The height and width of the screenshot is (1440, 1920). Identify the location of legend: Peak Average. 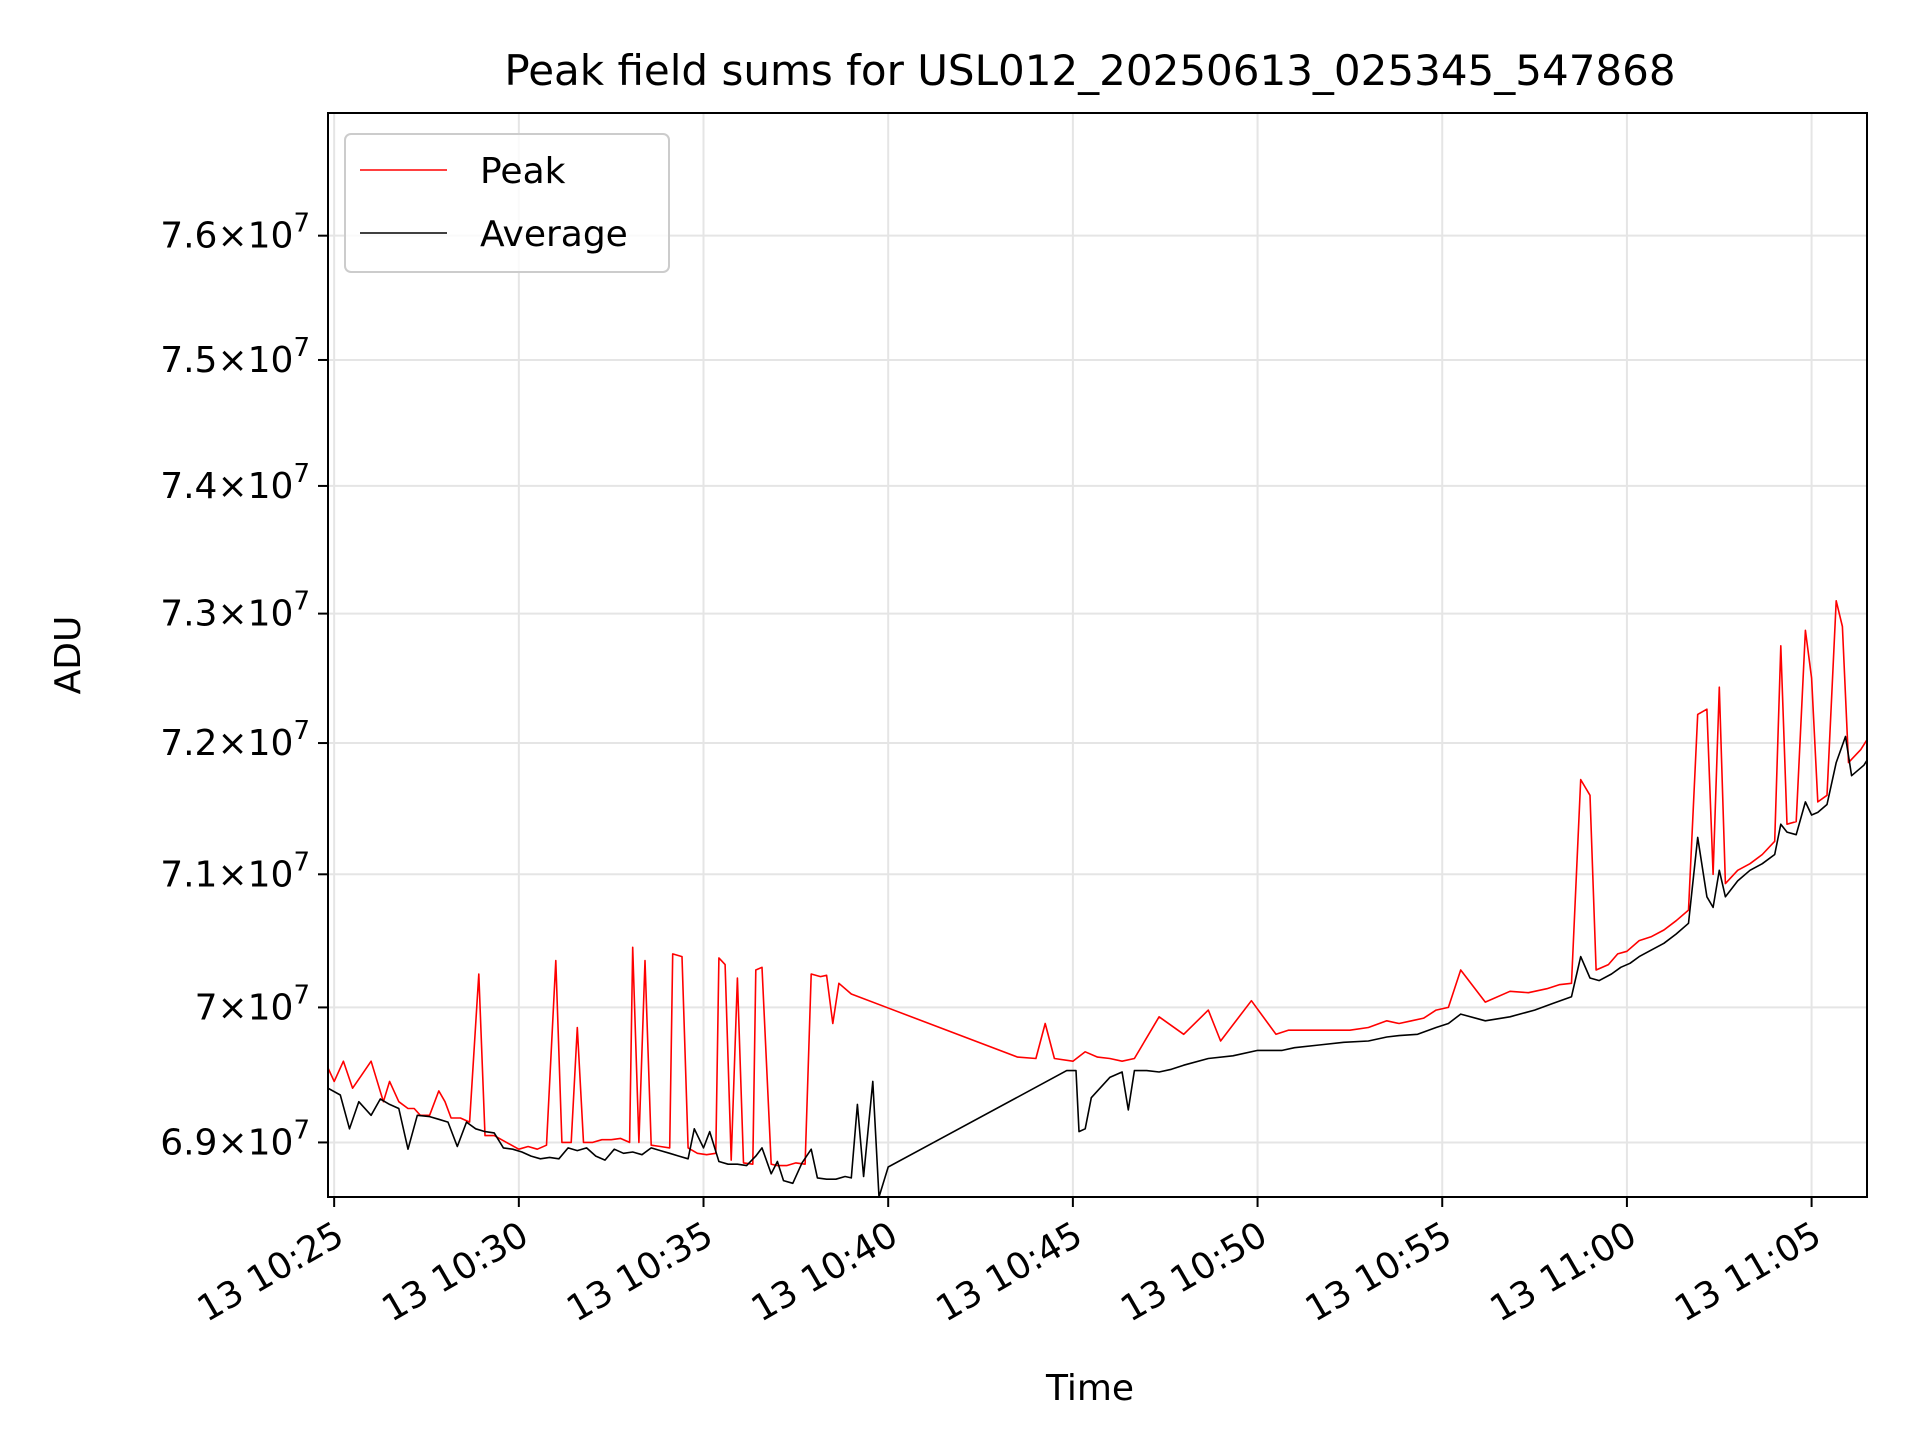
(507, 203).